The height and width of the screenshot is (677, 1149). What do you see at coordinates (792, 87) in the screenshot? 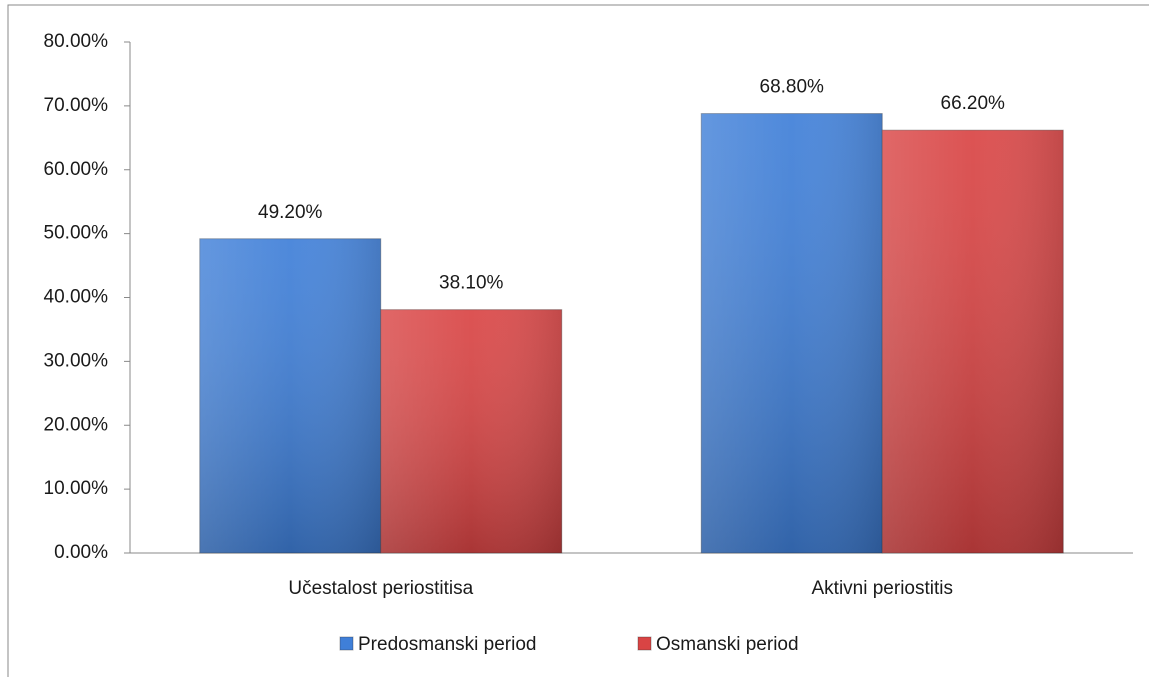
I see `data-label: 68.80%` at bounding box center [792, 87].